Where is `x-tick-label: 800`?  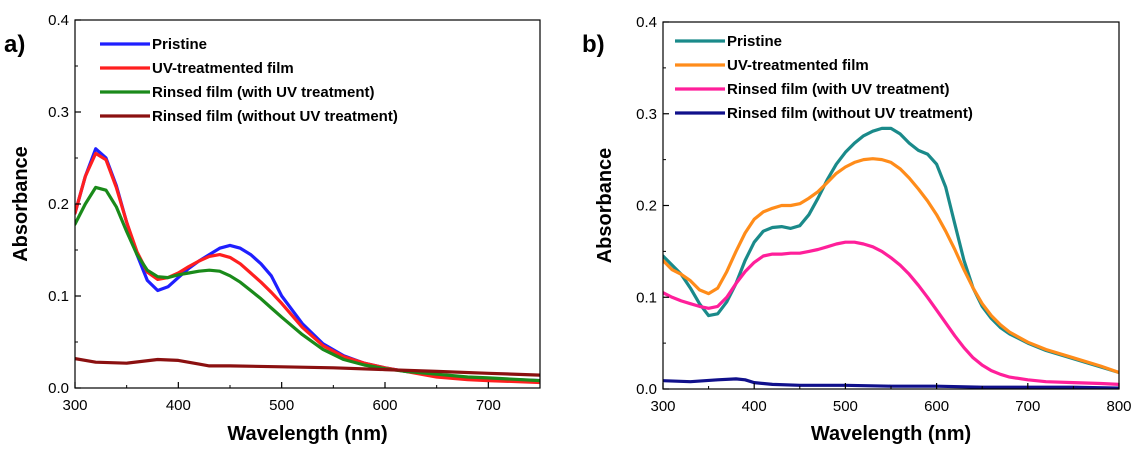
x-tick-label: 800 is located at coordinates (1118, 406).